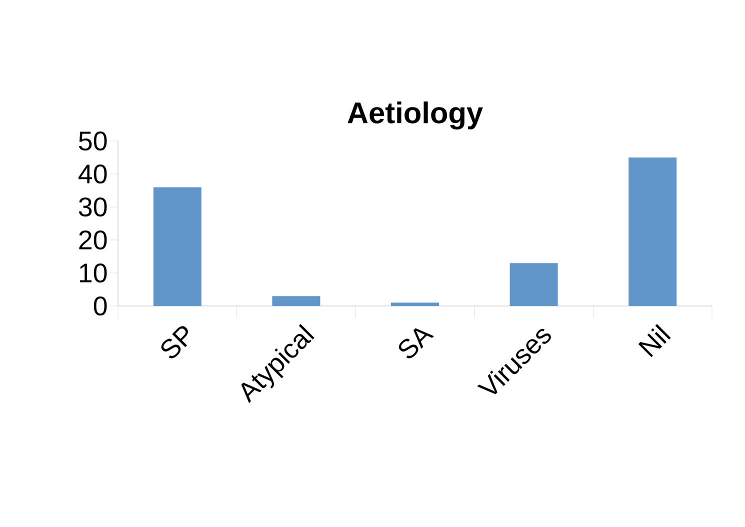  What do you see at coordinates (416, 343) in the screenshot?
I see `x-tick-label: SA` at bounding box center [416, 343].